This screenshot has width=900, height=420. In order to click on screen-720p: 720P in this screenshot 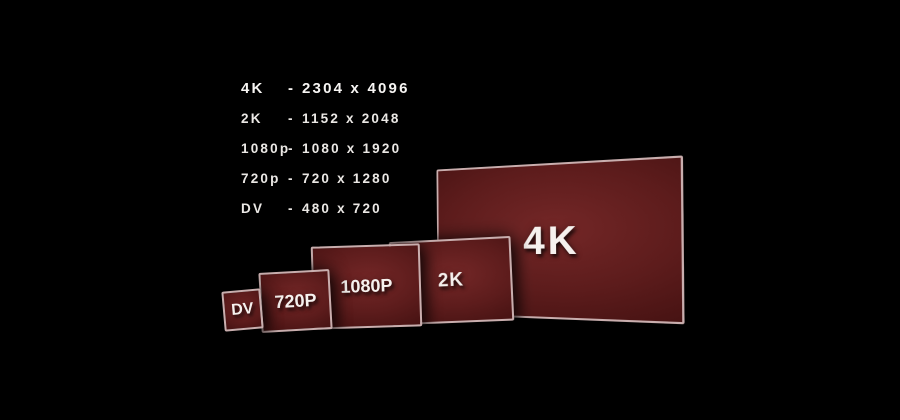, I will do `click(295, 301)`.